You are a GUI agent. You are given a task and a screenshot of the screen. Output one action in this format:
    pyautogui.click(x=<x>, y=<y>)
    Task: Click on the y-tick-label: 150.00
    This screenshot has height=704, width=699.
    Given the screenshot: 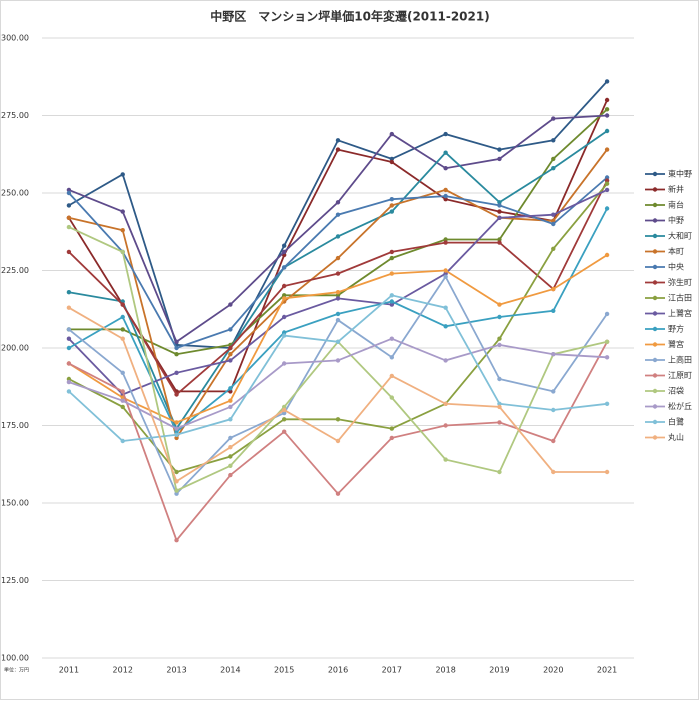 What is the action you would take?
    pyautogui.click(x=15, y=503)
    